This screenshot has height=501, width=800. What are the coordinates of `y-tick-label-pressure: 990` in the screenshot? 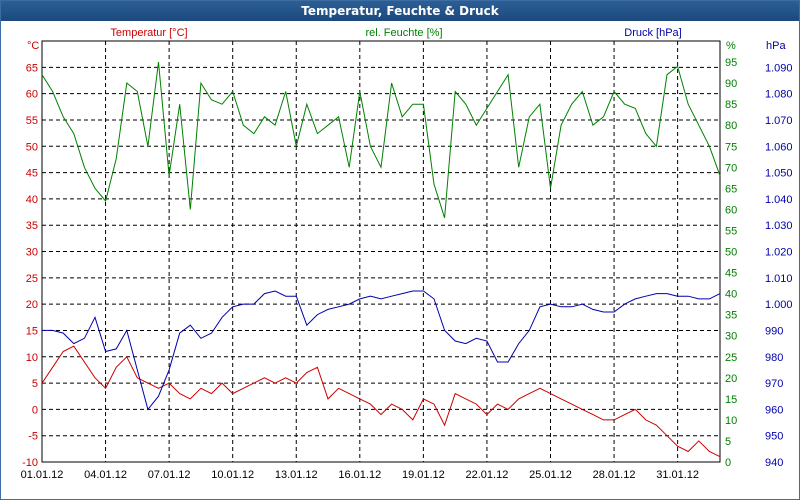 It's located at (774, 331).